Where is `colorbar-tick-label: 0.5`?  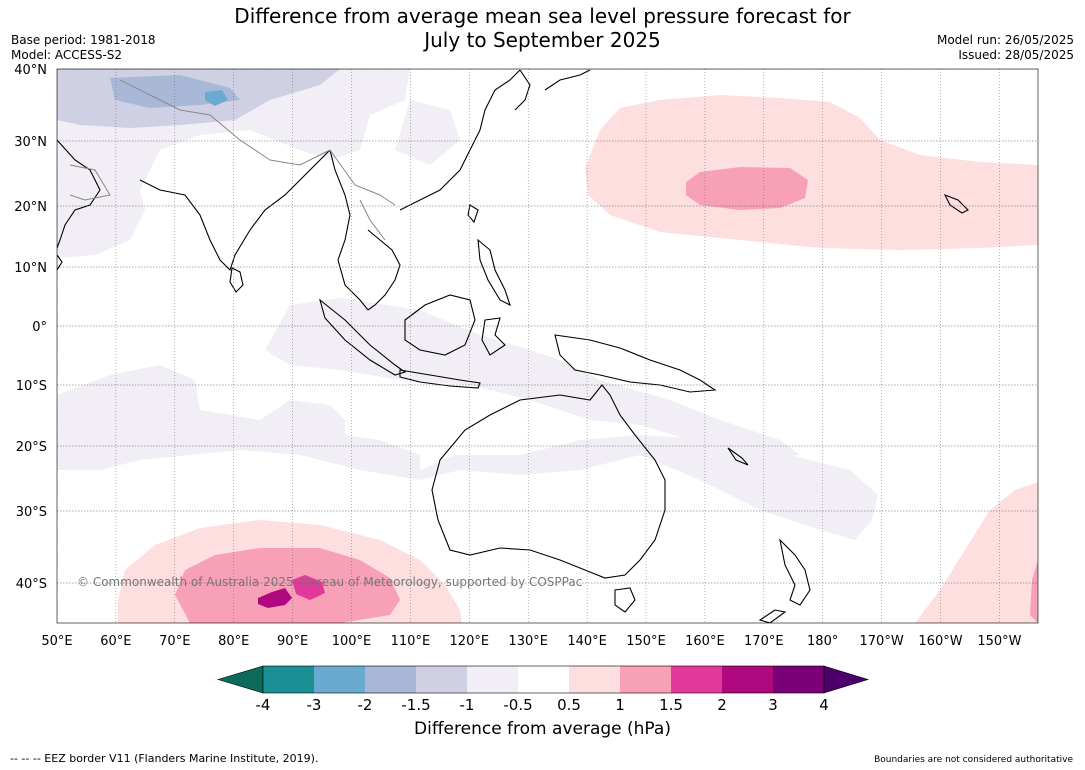 colorbar-tick-label: 0.5 is located at coordinates (569, 705).